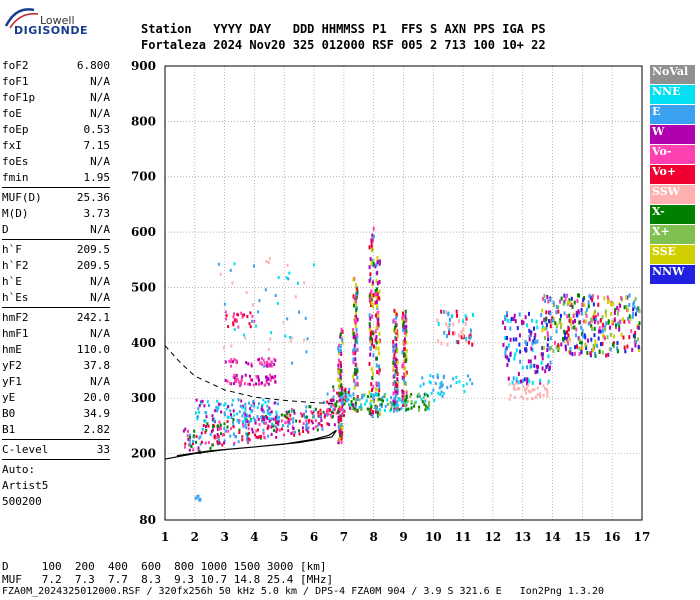  I want to click on y-tick-label: 600, so click(143, 232).